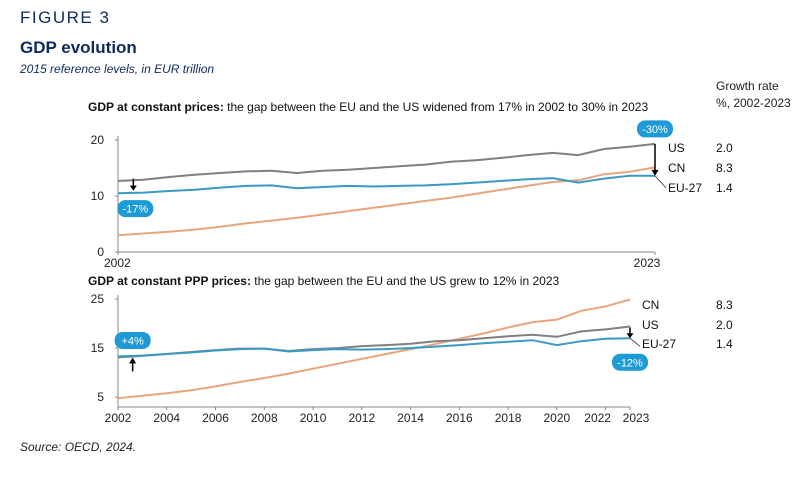 This screenshot has width=800, height=483. Describe the element at coordinates (597, 418) in the screenshot. I see `x-tick-label: 2022` at that location.